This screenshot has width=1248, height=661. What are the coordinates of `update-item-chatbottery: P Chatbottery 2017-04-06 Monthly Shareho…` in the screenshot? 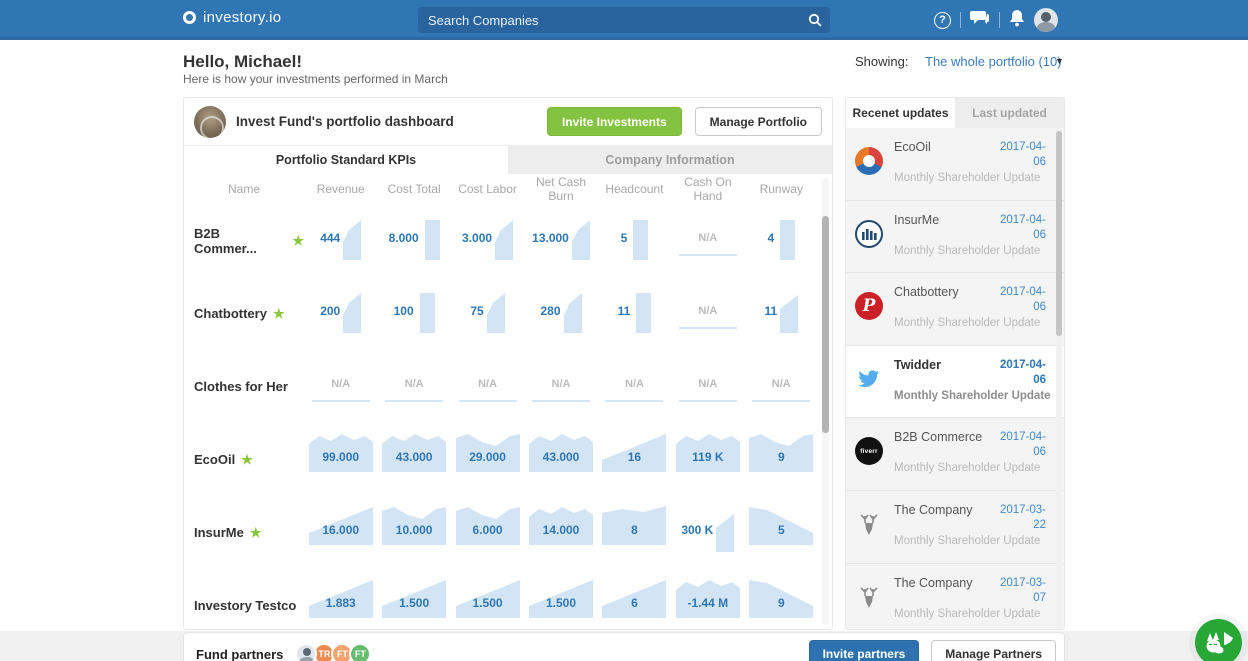 It's located at (955, 309).